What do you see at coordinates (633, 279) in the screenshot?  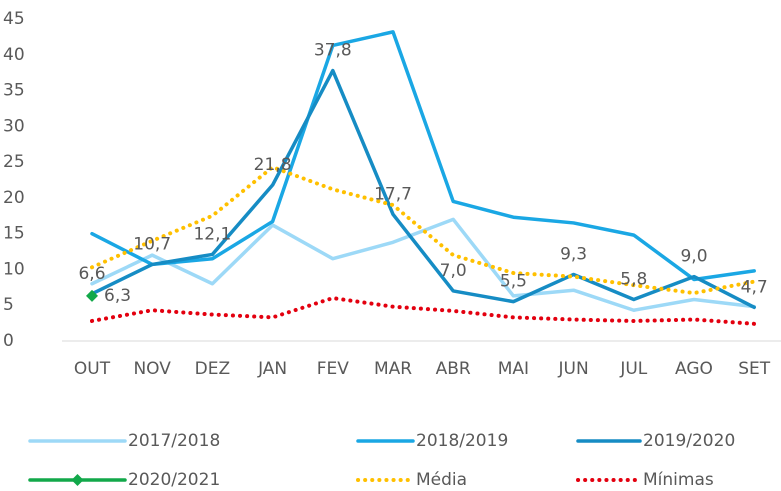 I see `data-label: 5,8` at bounding box center [633, 279].